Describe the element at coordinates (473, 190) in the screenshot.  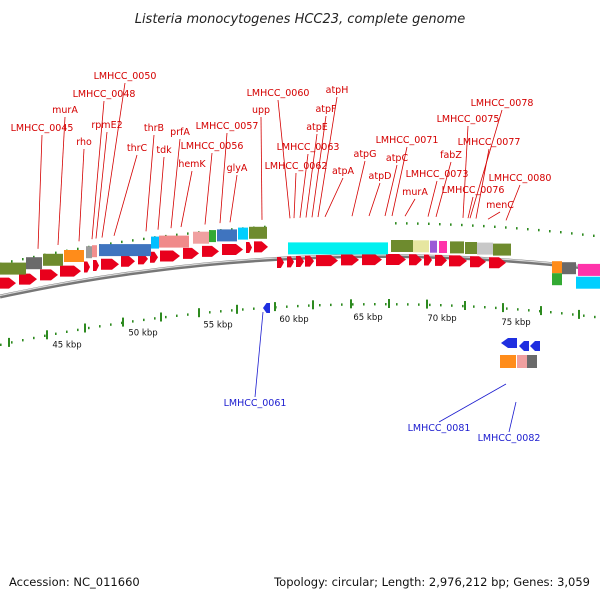
I see `gene-label: LMHCC_0076` at that location.